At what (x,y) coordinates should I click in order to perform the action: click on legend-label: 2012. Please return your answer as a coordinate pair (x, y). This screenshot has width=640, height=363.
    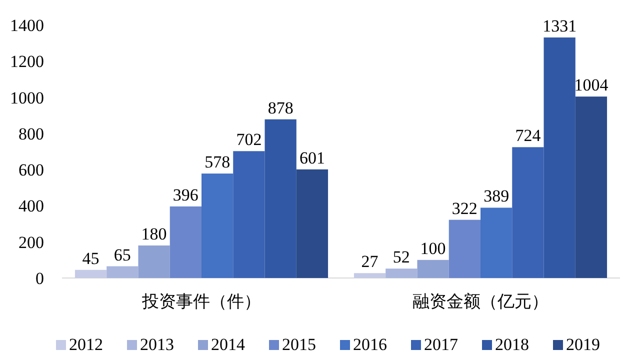
    Looking at the image, I should click on (86, 344).